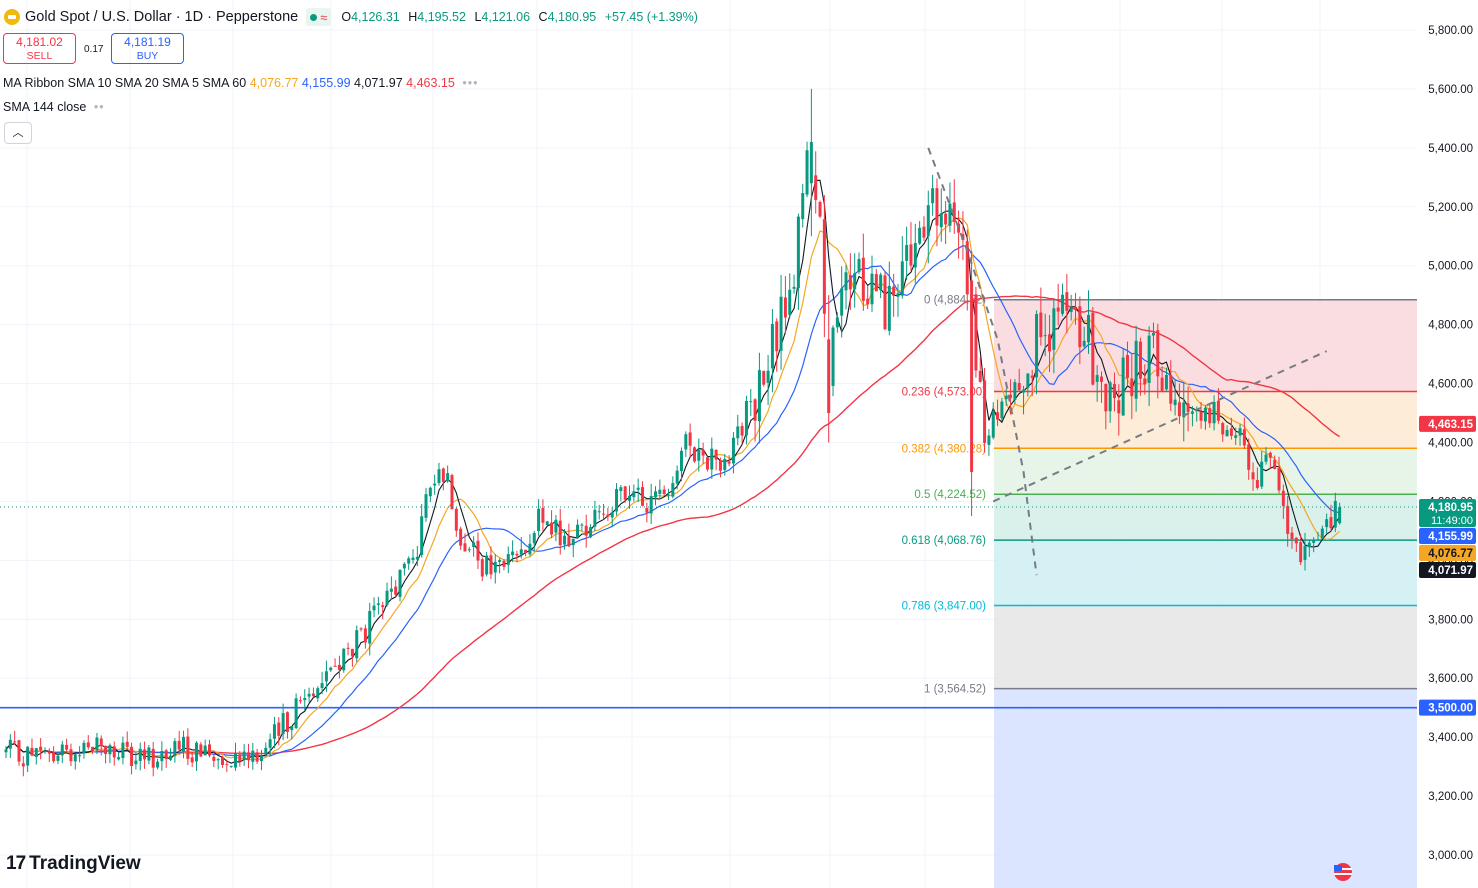  I want to click on price-label-text: 4,071.97, so click(1450, 571).